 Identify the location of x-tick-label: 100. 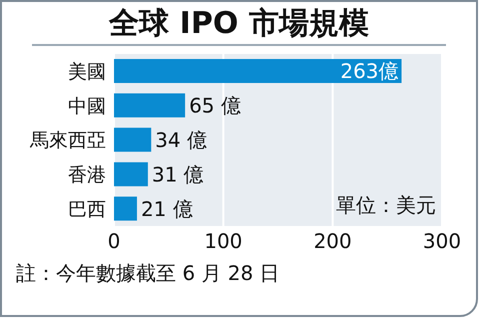
(223, 241).